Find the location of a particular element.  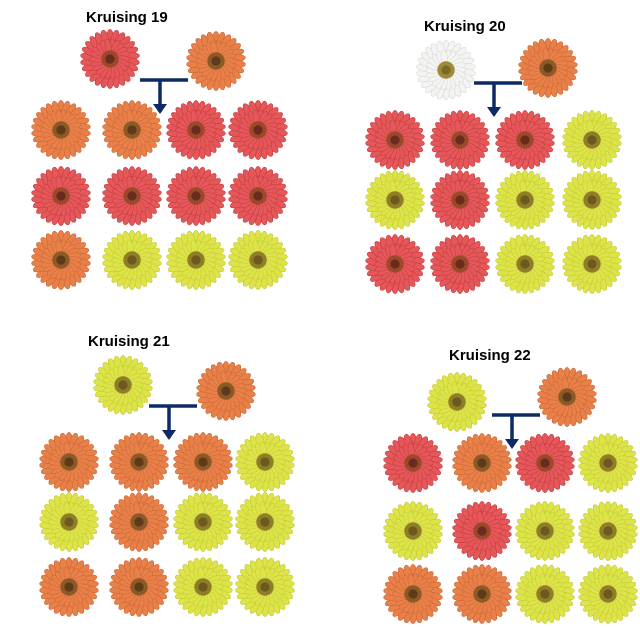

cross-21-arrow-icon is located at coordinates (173, 422).